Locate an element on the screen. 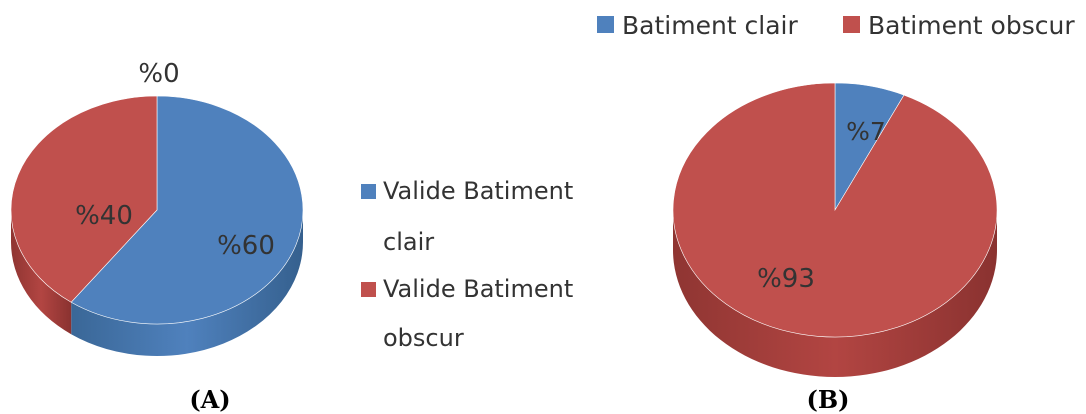 The height and width of the screenshot is (414, 1086). pie-a-extra-label: %0 is located at coordinates (158, 74).